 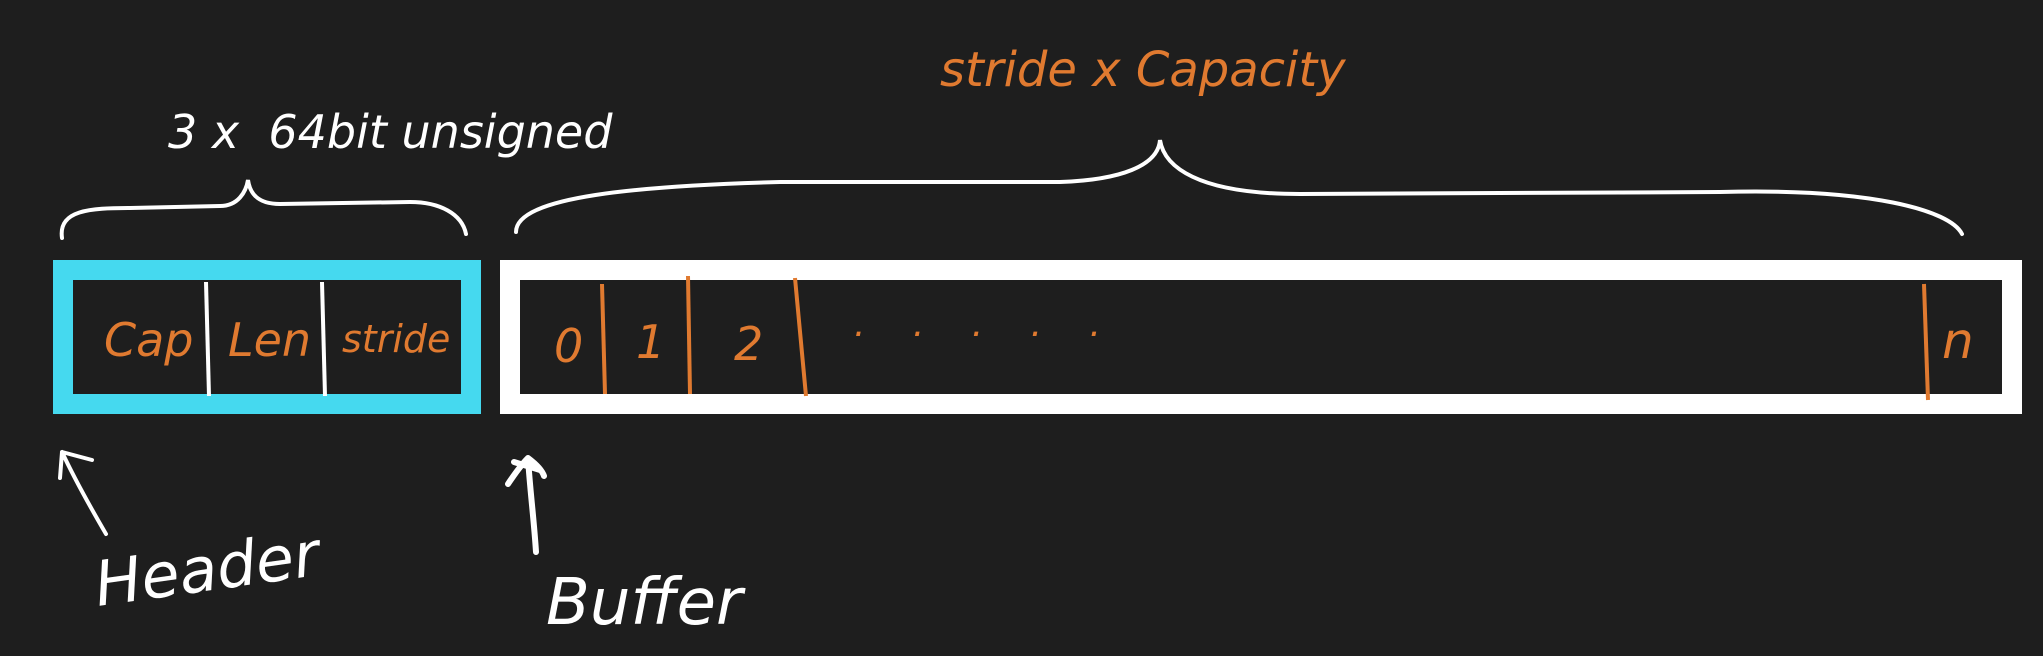 What do you see at coordinates (1926, 342) in the screenshot?
I see `buffer-divider-n` at bounding box center [1926, 342].